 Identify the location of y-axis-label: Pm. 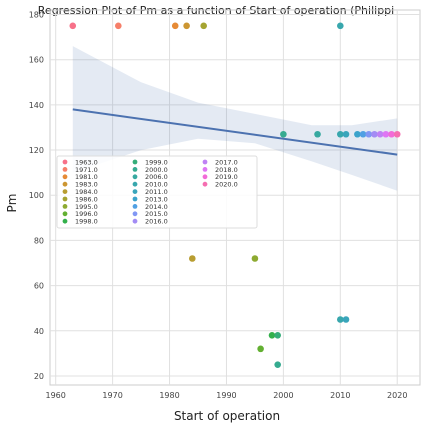
(12, 203).